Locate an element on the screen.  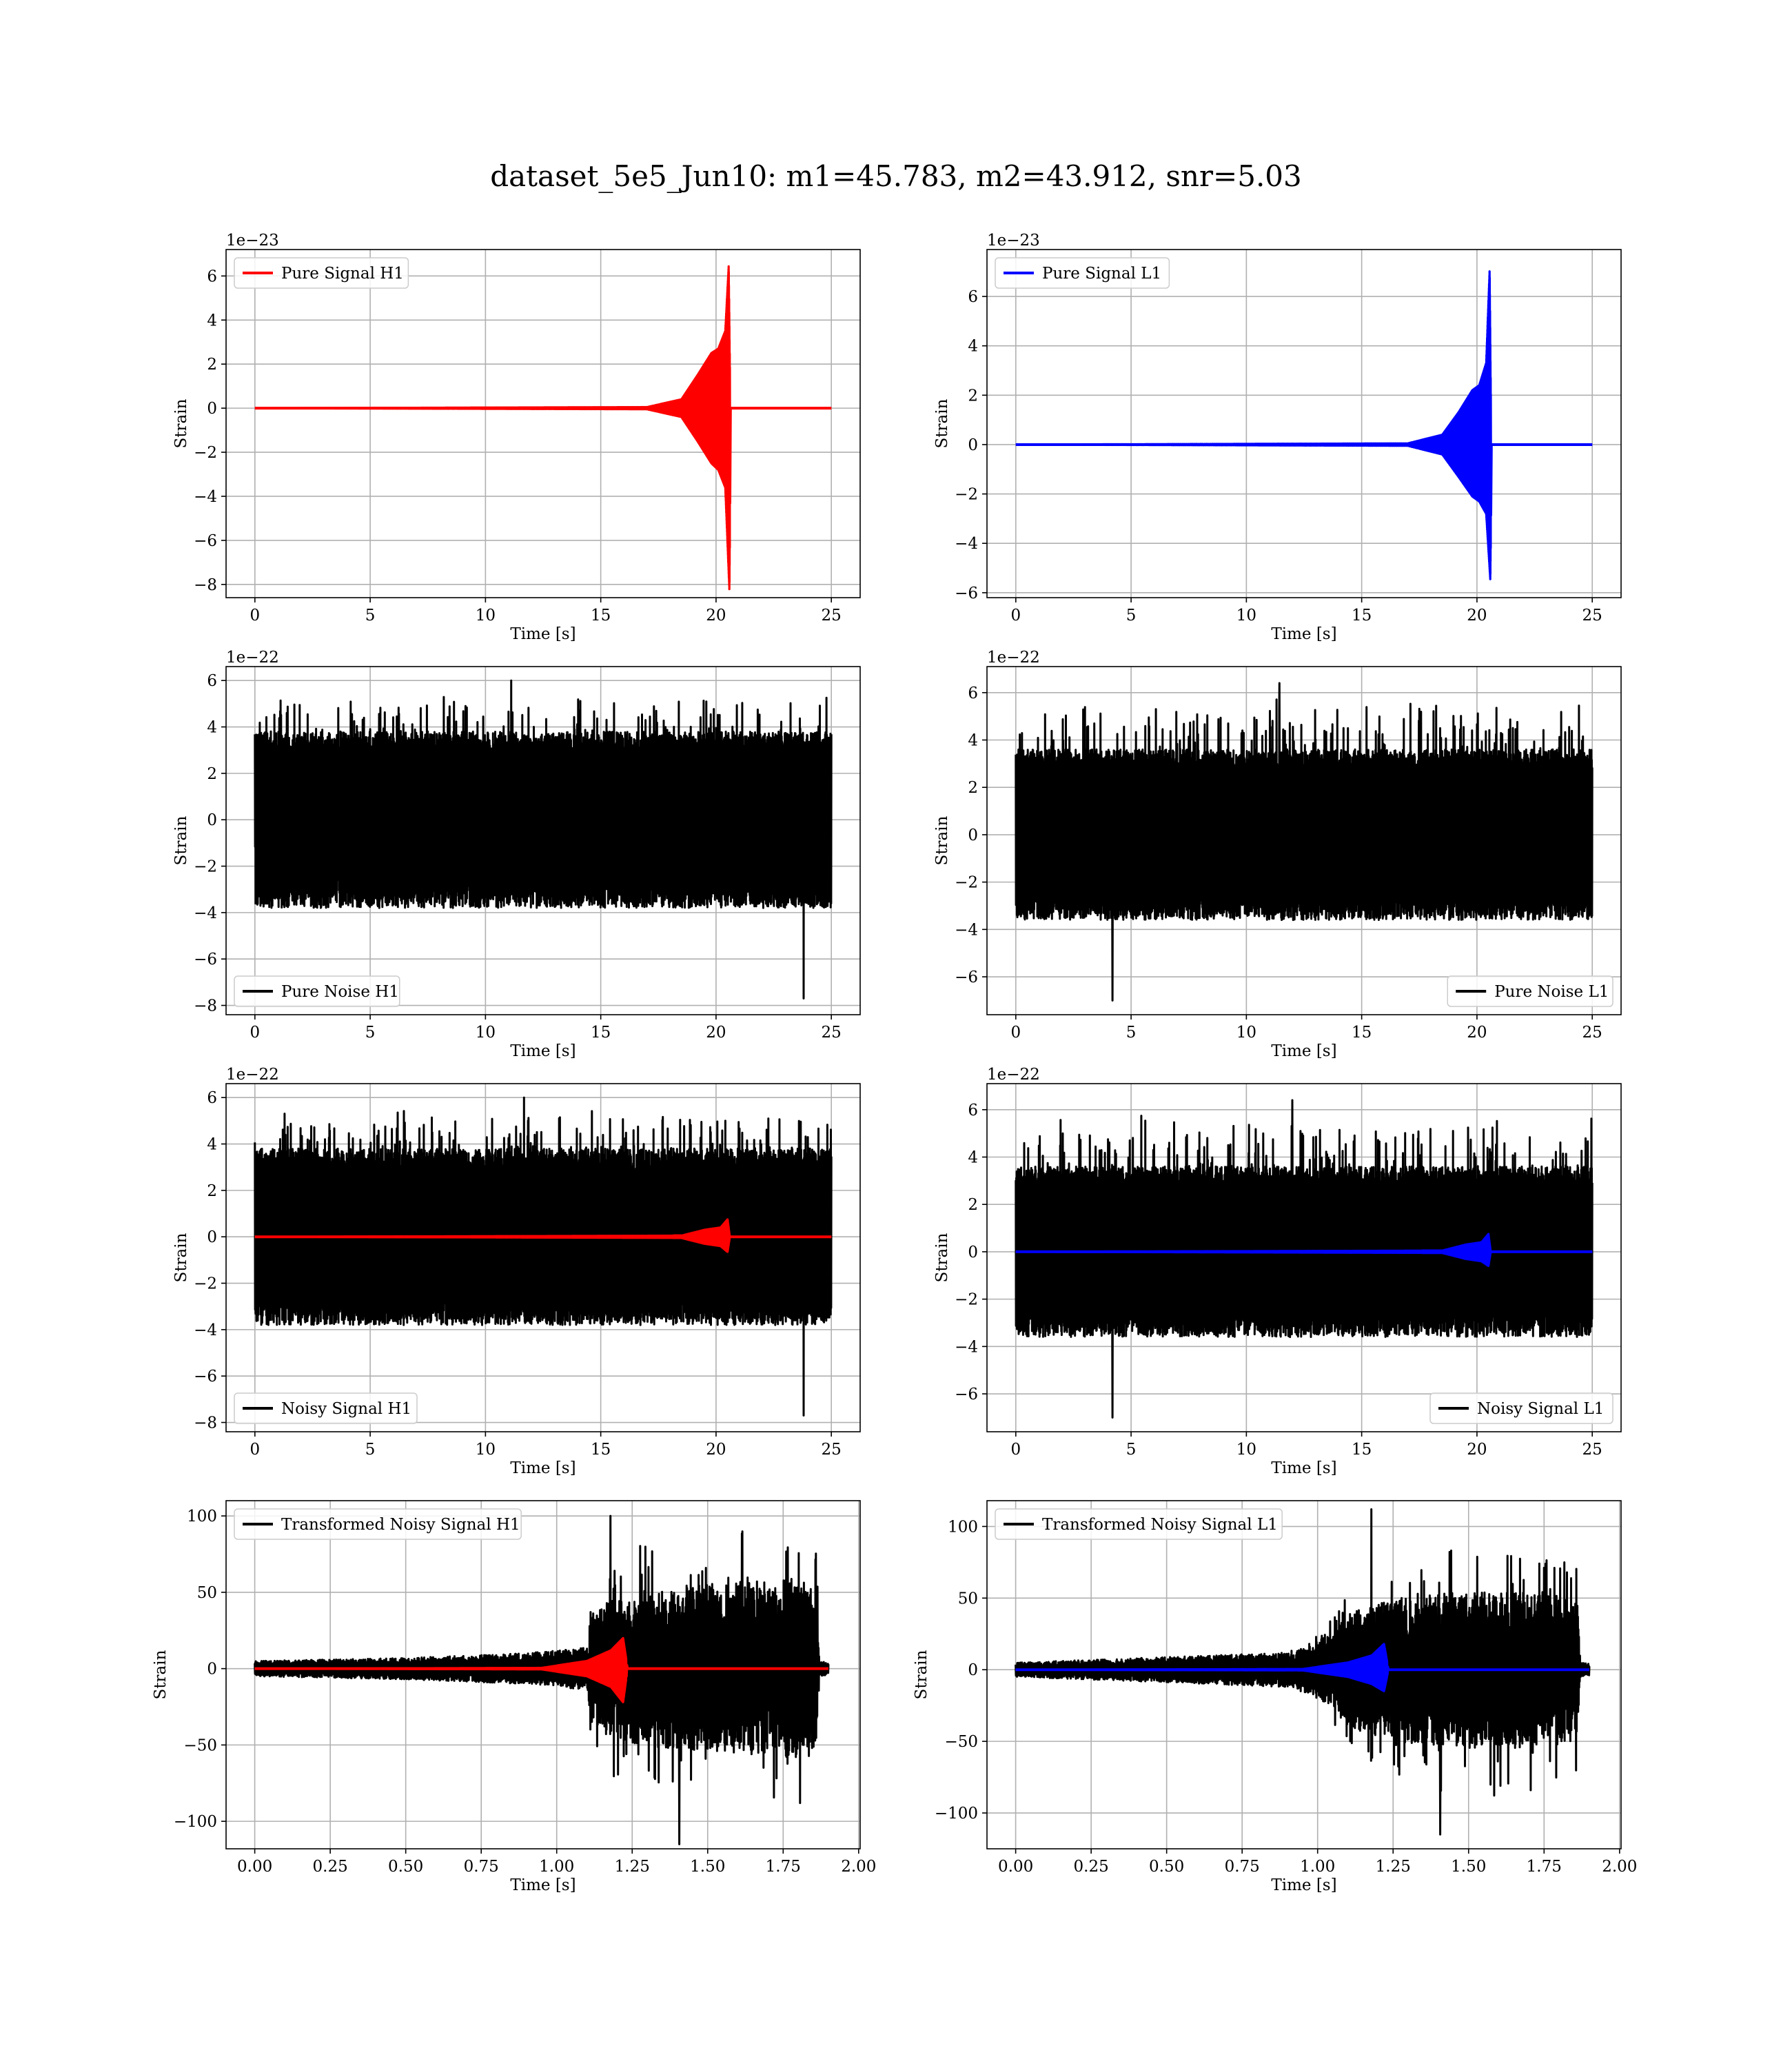
x-tick-label: 1.00 is located at coordinates (1317, 1867).